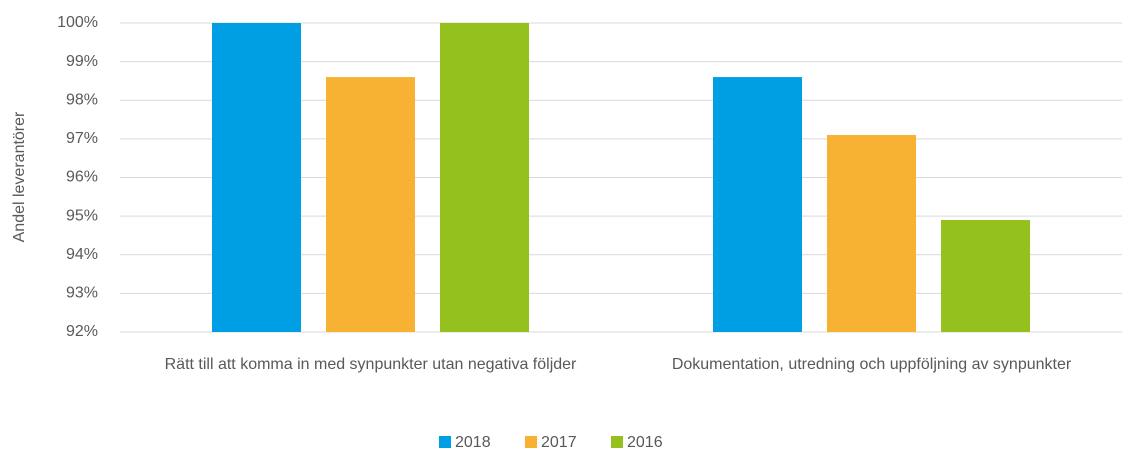  I want to click on y-tick-label: 96%, so click(82, 177).